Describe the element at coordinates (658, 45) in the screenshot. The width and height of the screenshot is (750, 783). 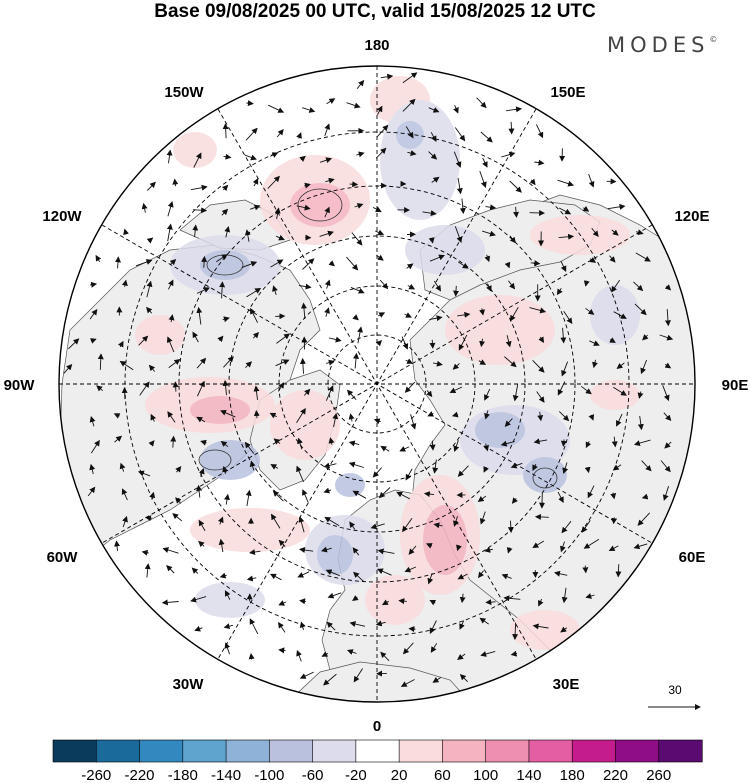
I see `brand-text: MODES` at that location.